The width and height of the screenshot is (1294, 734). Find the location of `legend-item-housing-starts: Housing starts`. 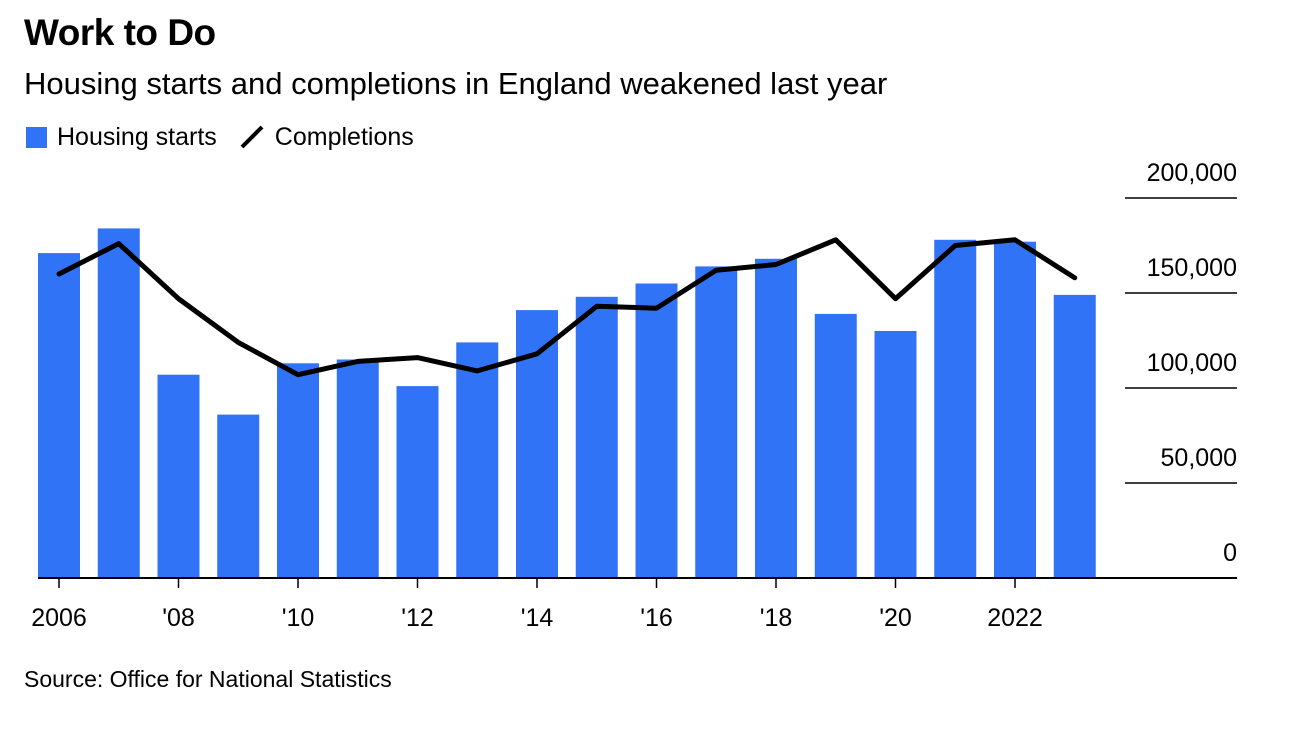

legend-item-housing-starts: Housing starts is located at coordinates (121, 137).